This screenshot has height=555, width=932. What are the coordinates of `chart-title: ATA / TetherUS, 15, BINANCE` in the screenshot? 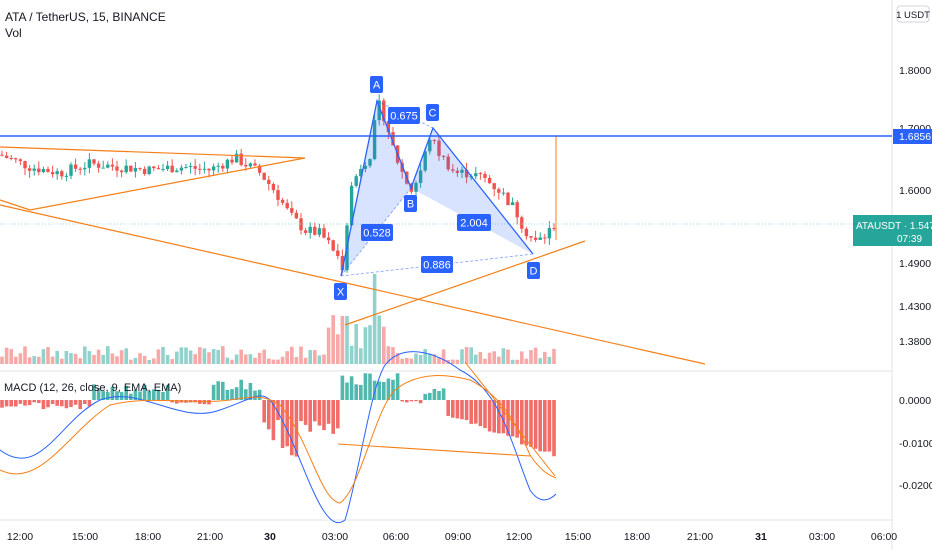 It's located at (85, 17).